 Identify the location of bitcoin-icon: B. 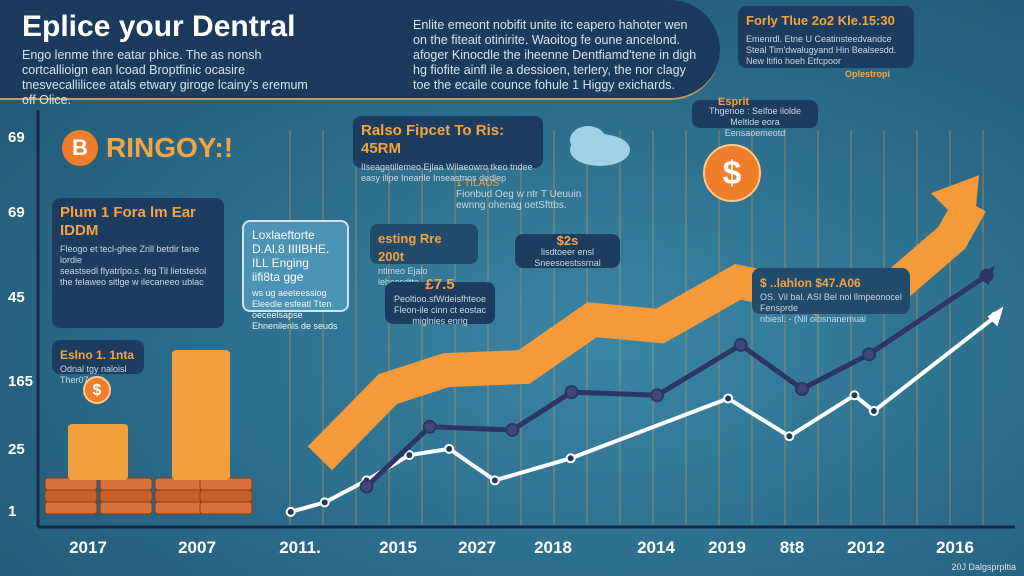
(80, 148).